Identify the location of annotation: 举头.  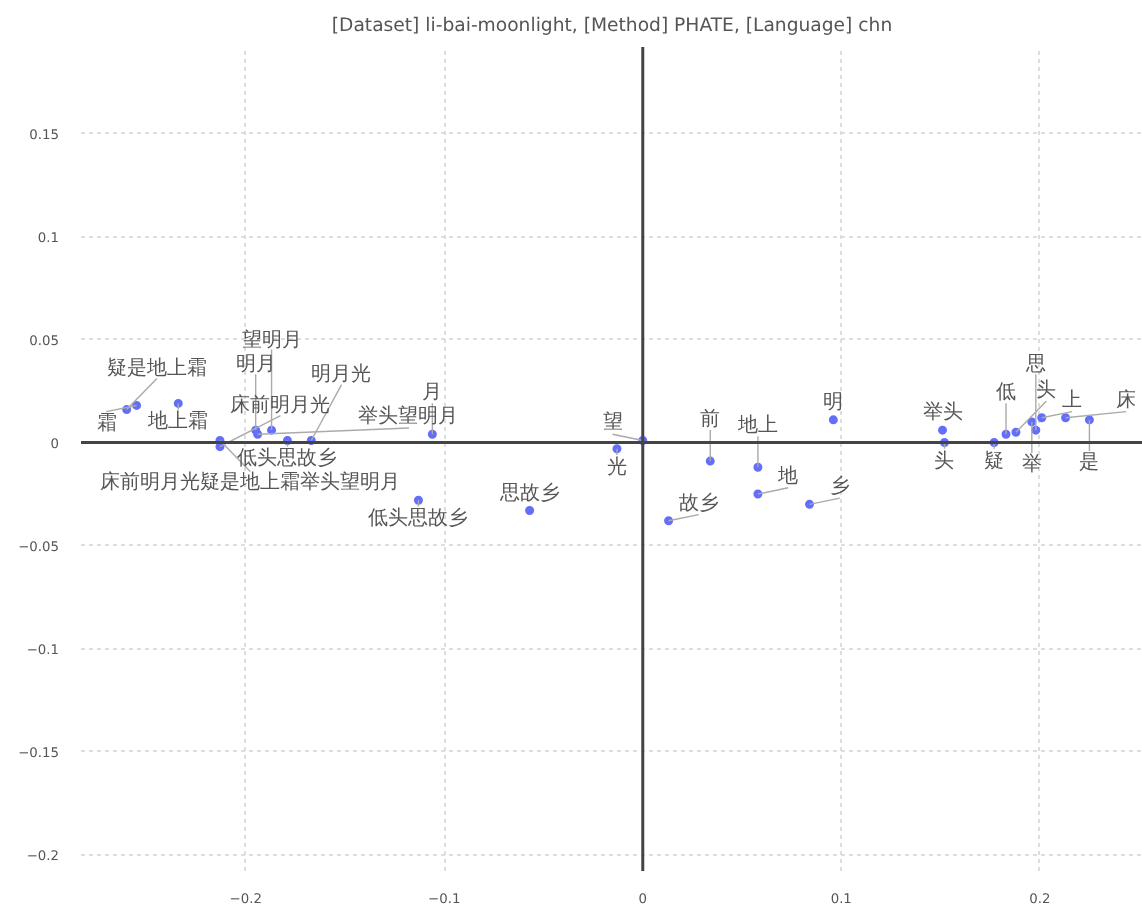
(942, 412).